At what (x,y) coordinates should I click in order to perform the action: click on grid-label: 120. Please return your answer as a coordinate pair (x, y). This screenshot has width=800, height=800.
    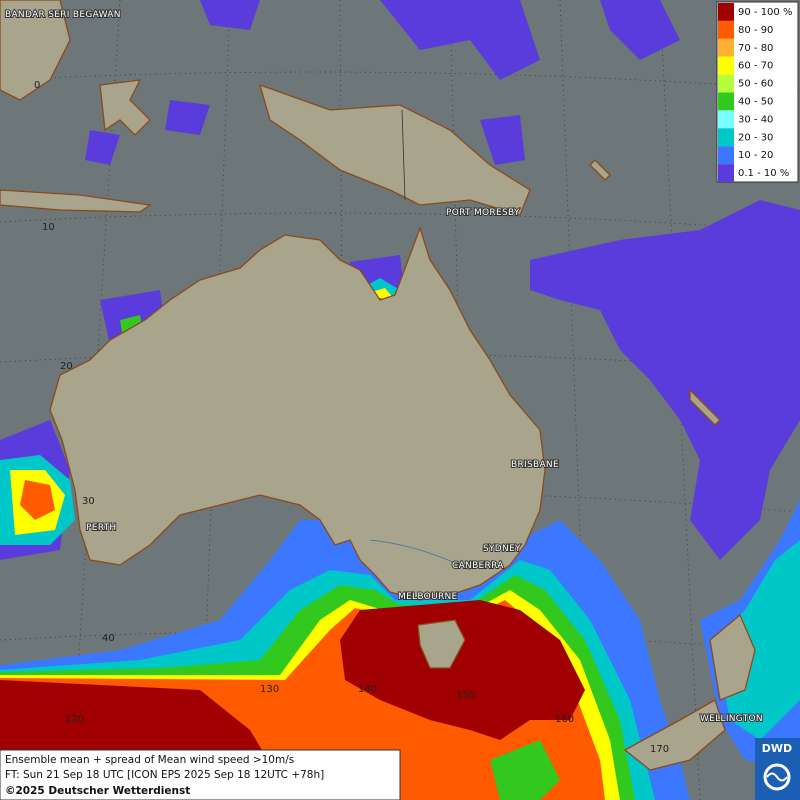
    Looking at the image, I should click on (74, 719).